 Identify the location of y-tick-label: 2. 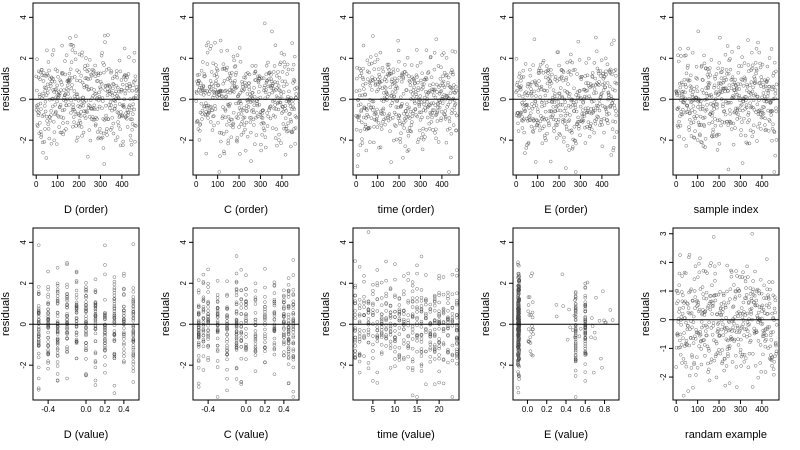
(183, 283).